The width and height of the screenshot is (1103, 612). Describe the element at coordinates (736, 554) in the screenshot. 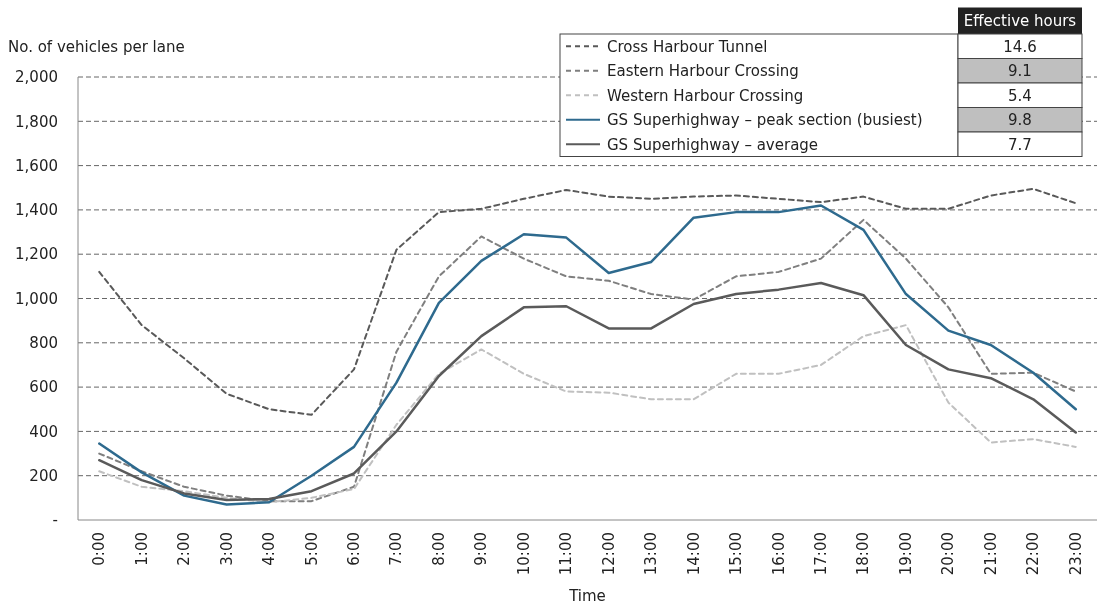

I see `x-tick-label: 15:00` at that location.